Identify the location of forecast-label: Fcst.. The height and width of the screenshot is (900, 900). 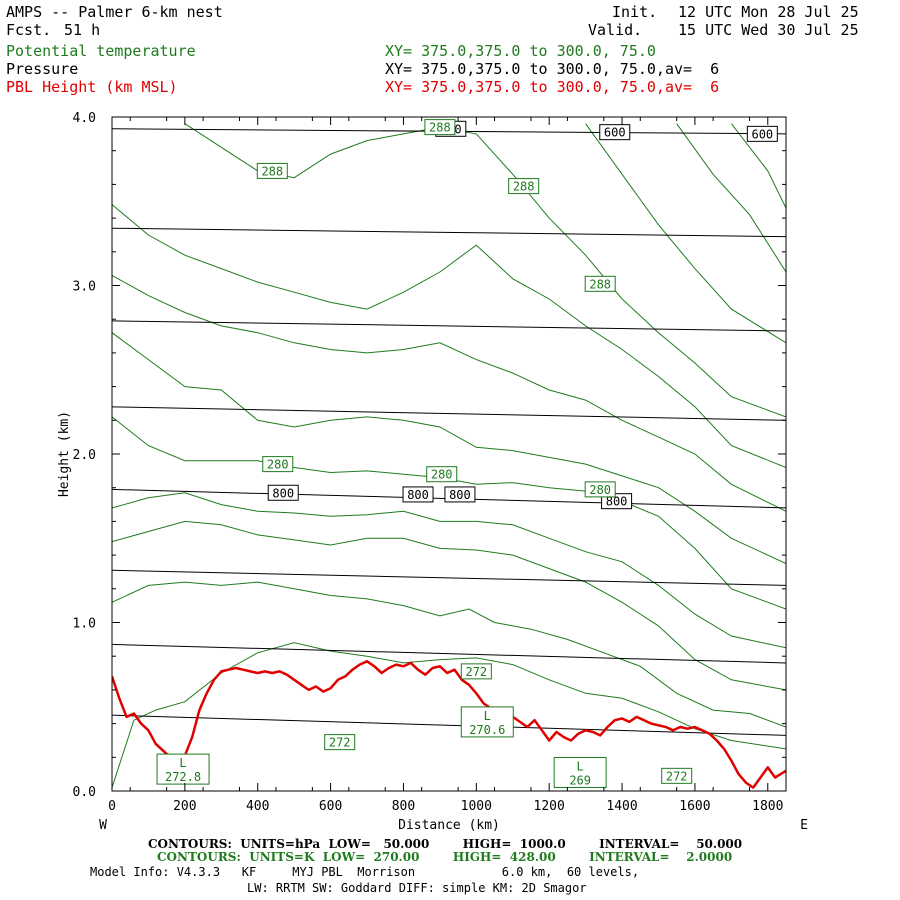
(29, 30).